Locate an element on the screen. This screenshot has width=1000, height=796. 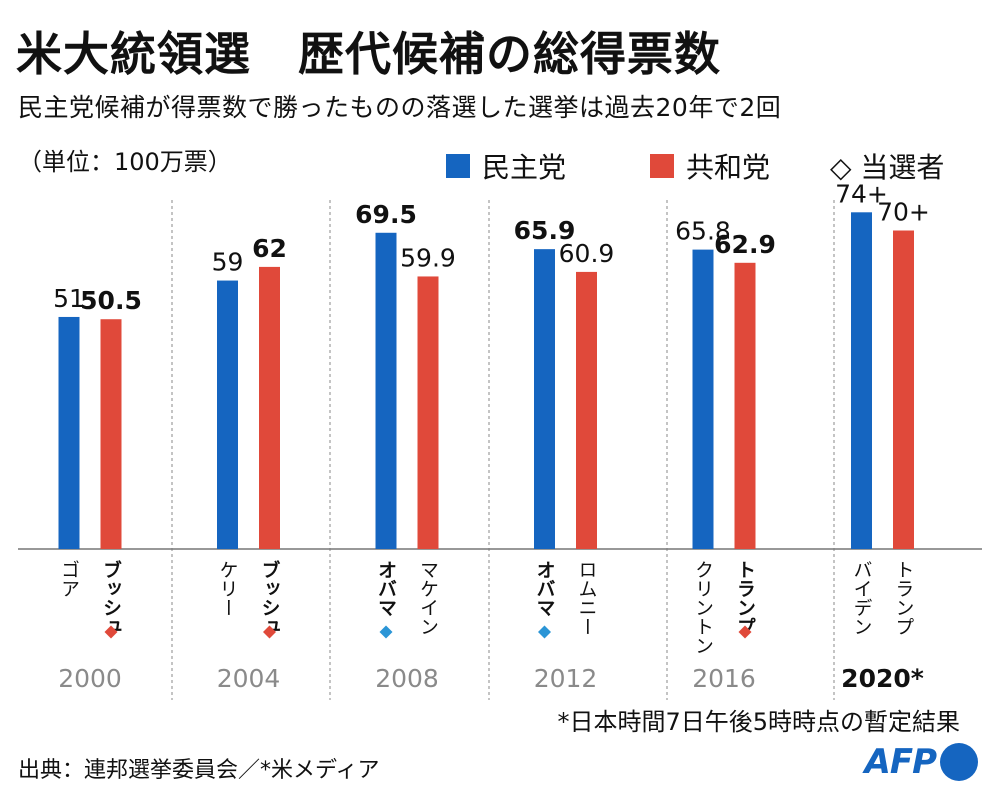
year-tick-label: 2008 is located at coordinates (407, 678).